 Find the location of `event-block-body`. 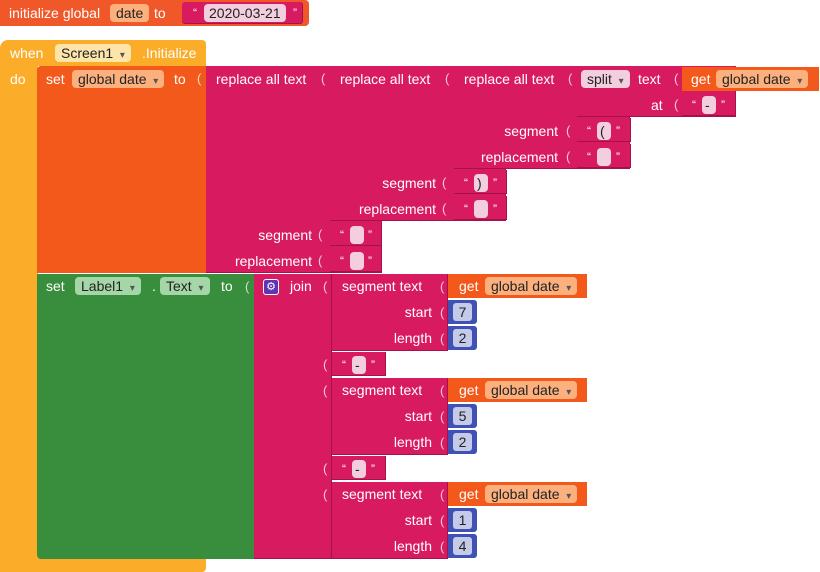

event-block-body is located at coordinates (19, 312).